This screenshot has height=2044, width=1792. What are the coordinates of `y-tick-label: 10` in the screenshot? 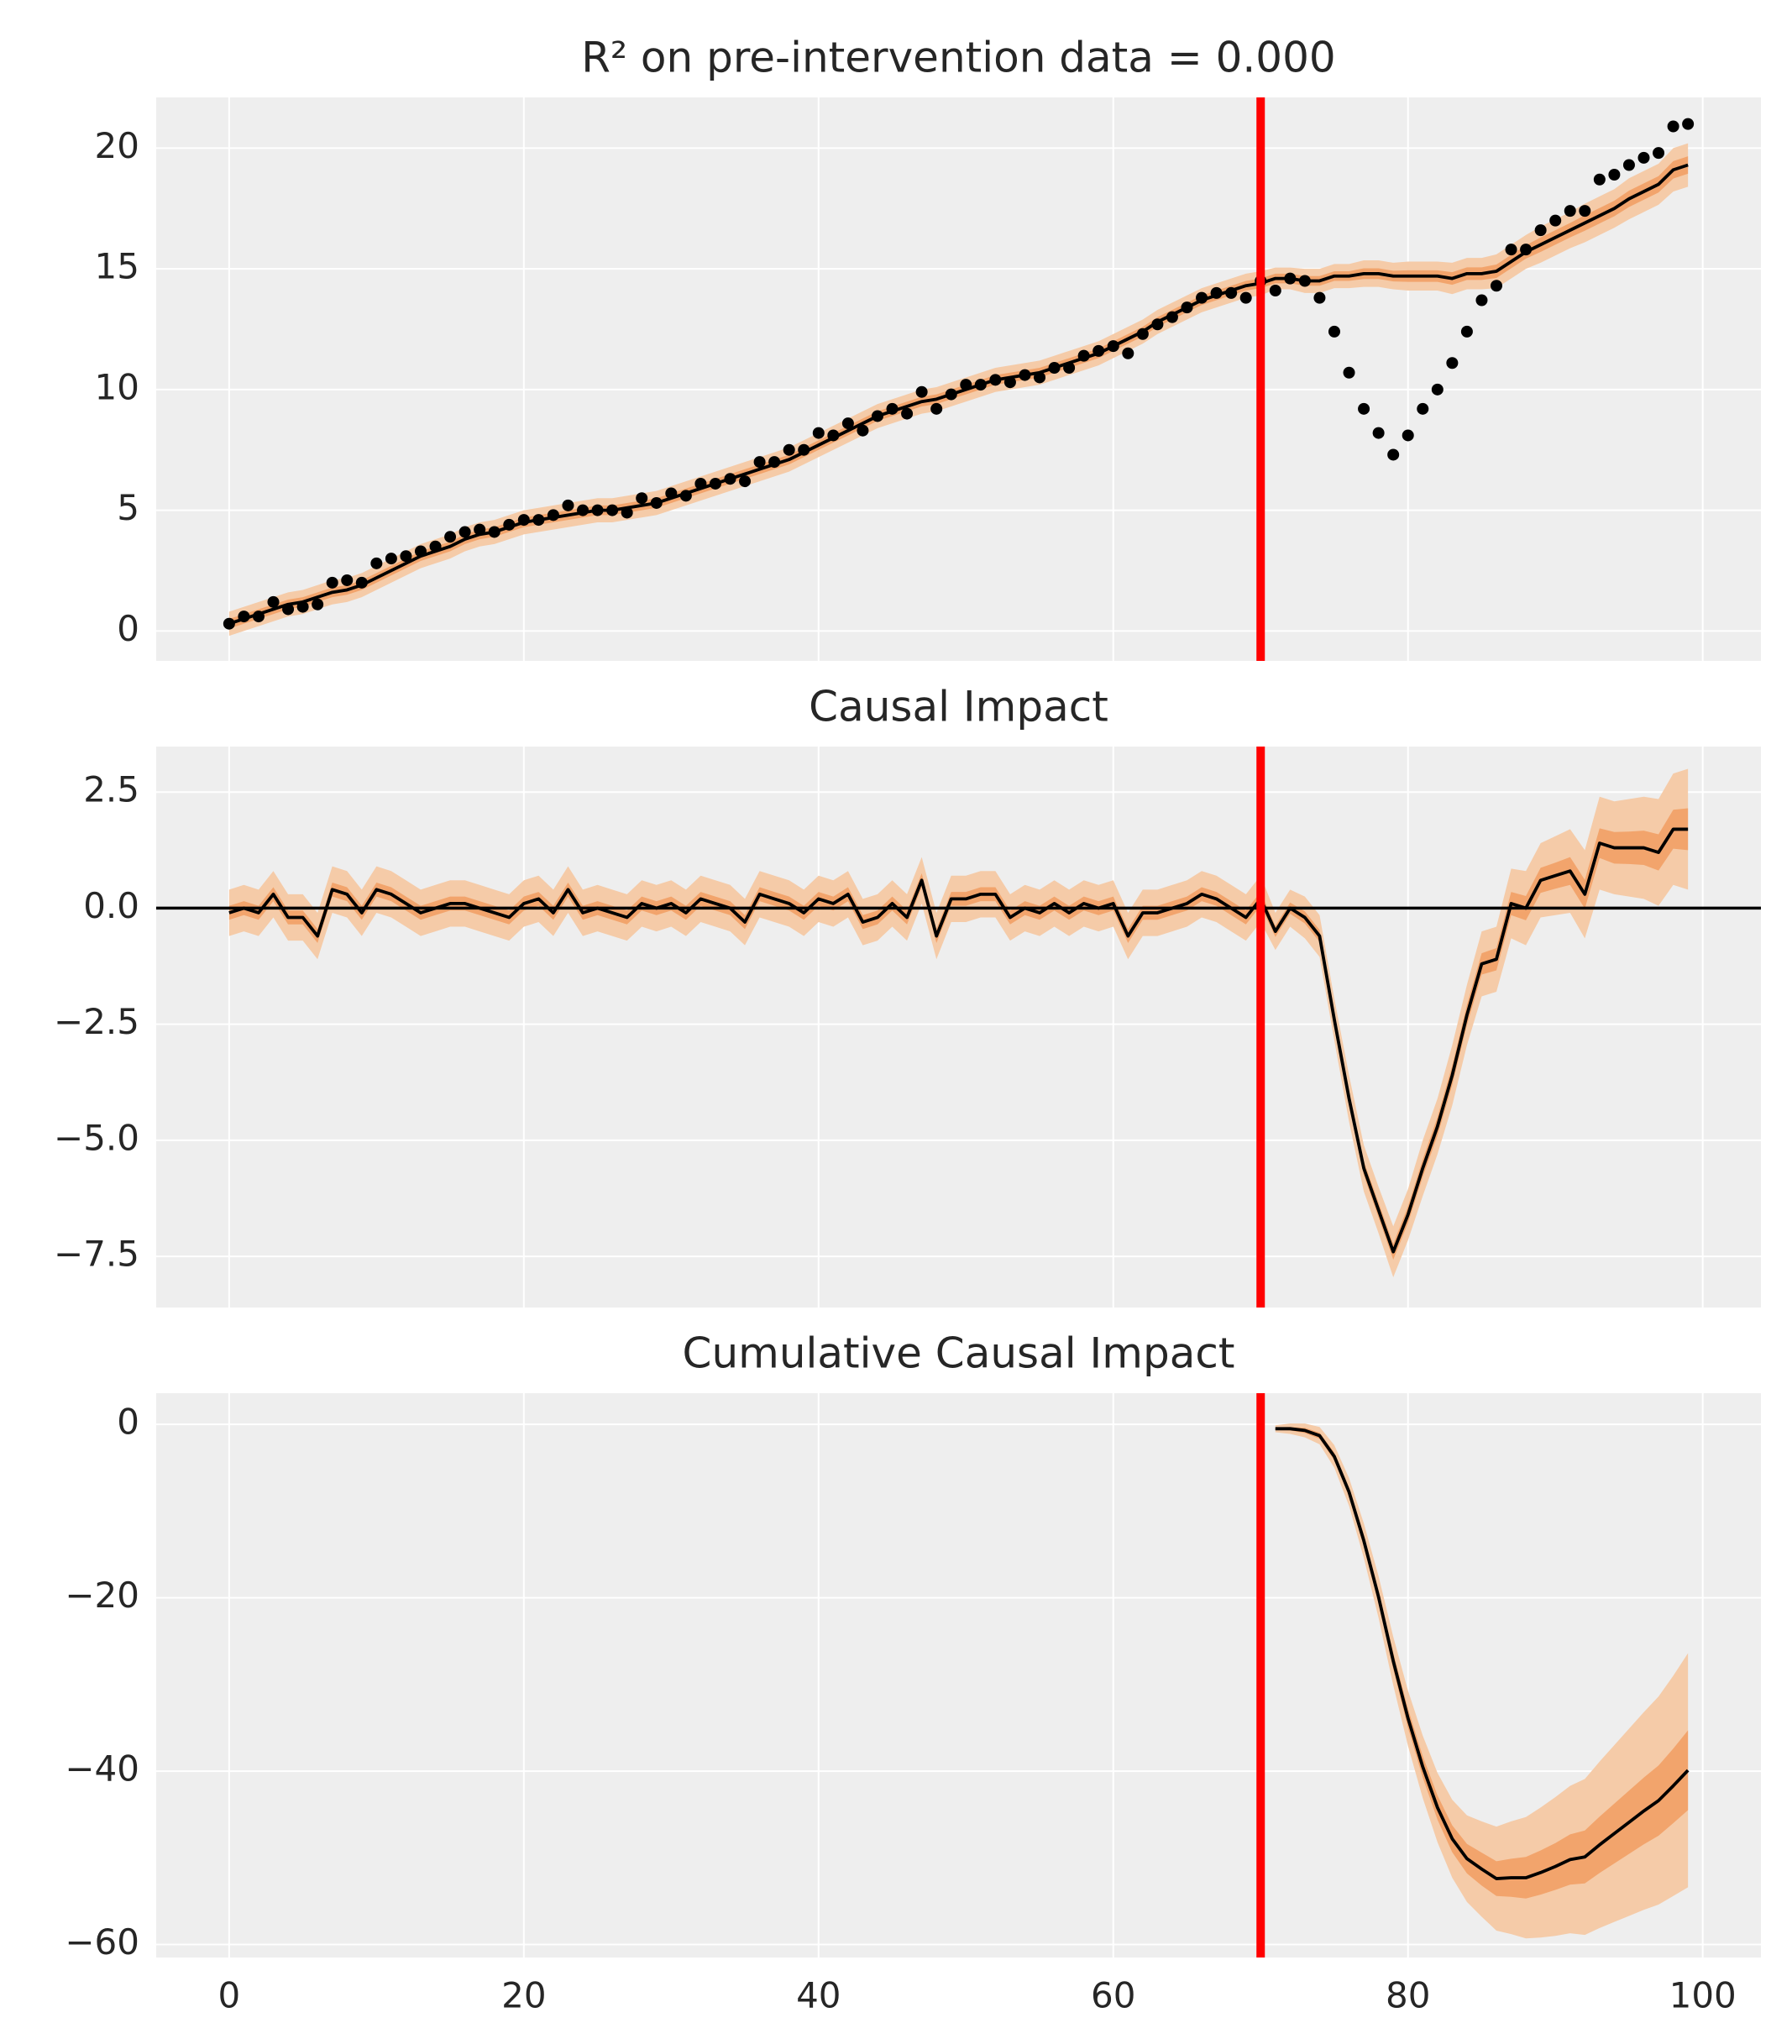 It's located at (117, 386).